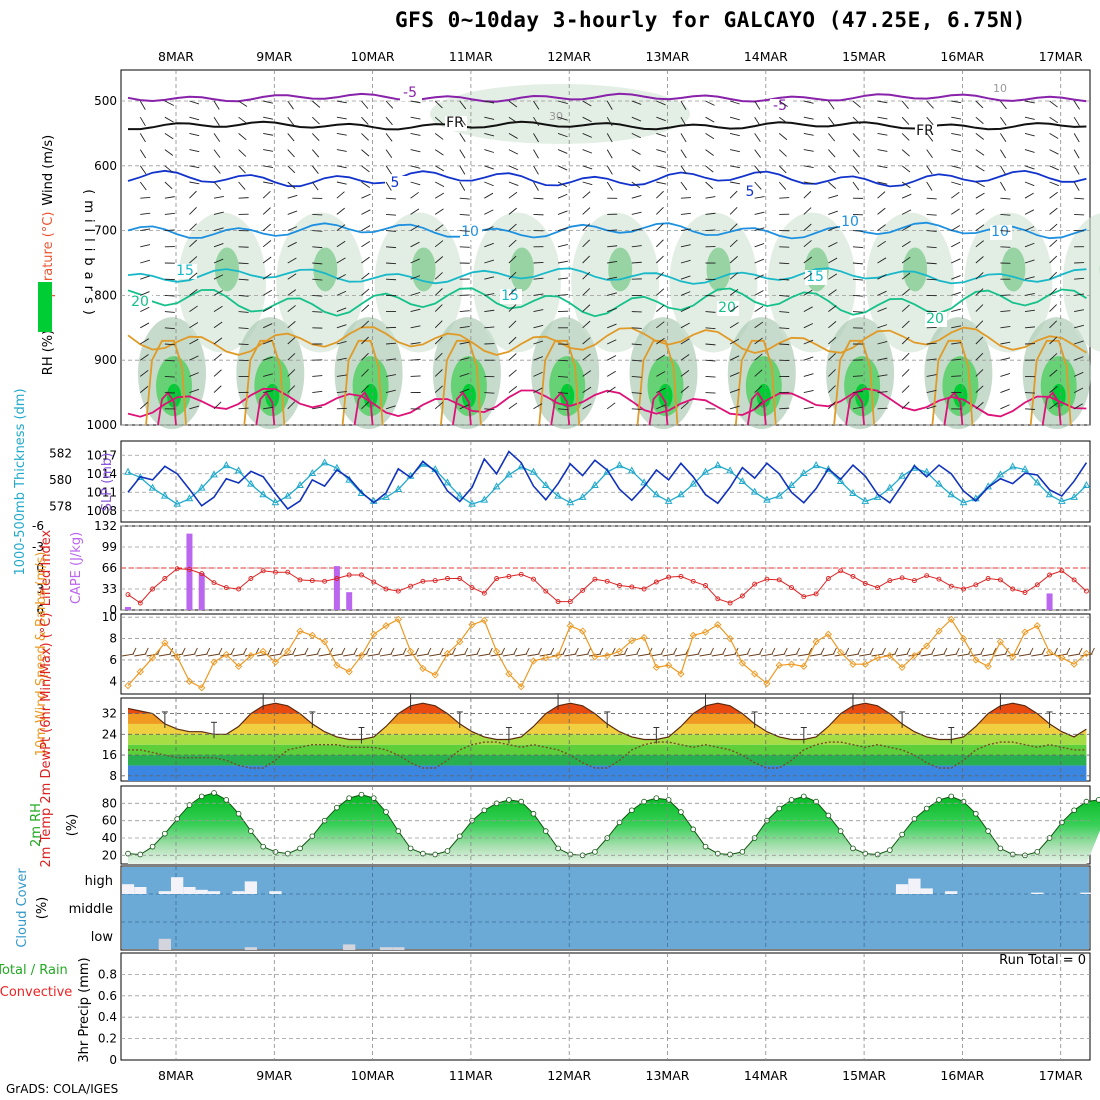  What do you see at coordinates (349, 947) in the screenshot?
I see `cloud-low-bar` at bounding box center [349, 947].